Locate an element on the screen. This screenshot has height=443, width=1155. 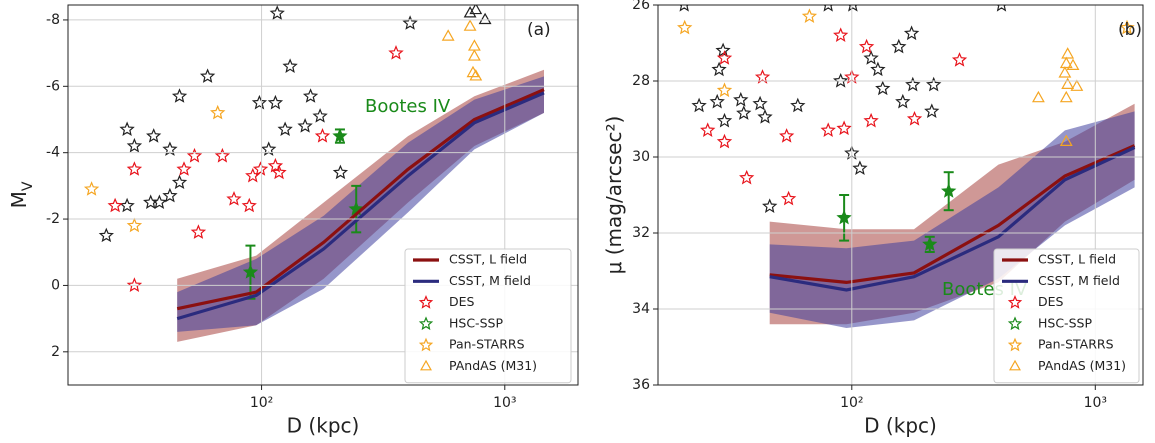
y-tick-label: 2 is located at coordinates (55, 352).